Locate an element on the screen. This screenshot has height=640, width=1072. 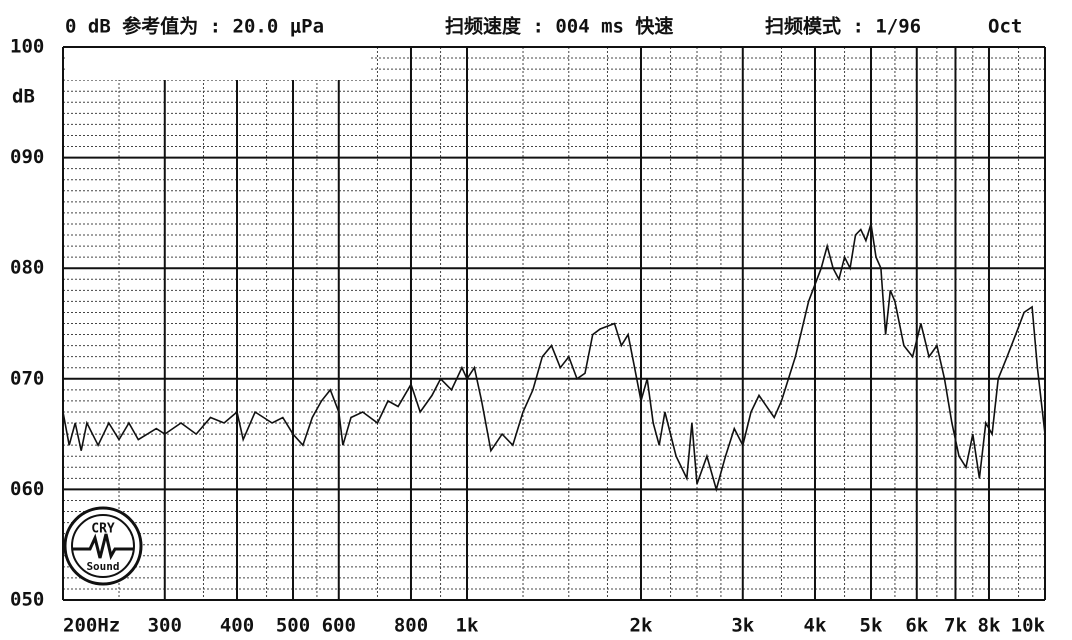
header-mode: 扫频模式 : 1/96 is located at coordinates (843, 26).